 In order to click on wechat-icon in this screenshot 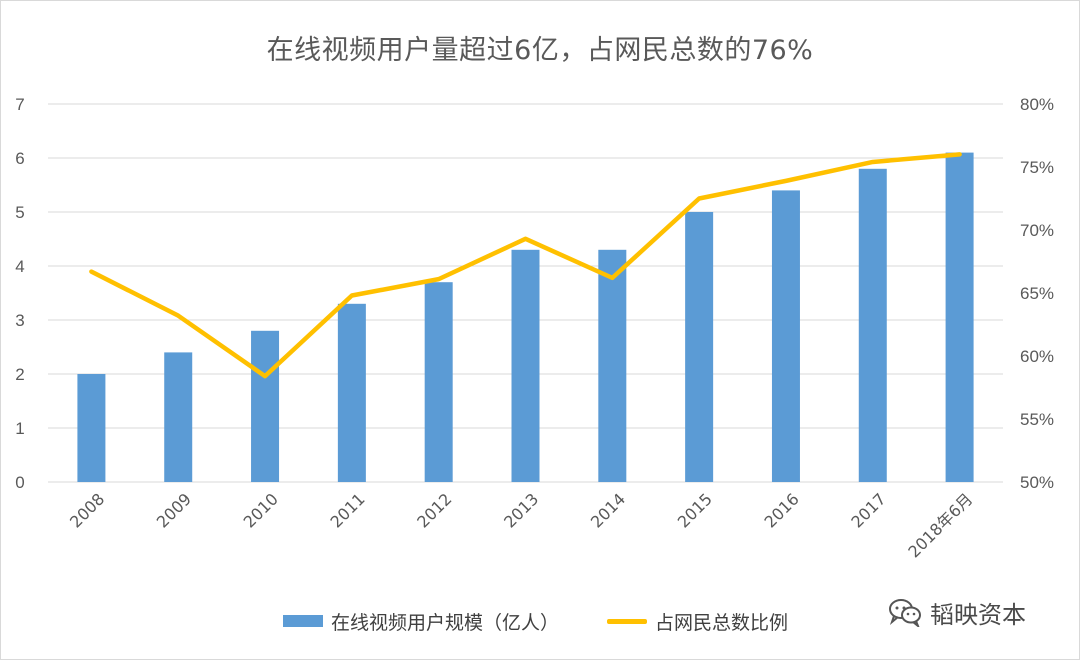, I will do `click(905, 613)`.